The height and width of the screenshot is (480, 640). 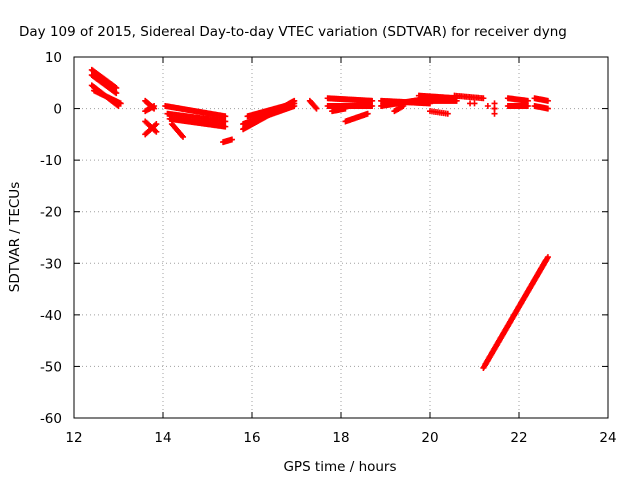 I want to click on x-axis-label: GPS time / hours, so click(x=339, y=467).